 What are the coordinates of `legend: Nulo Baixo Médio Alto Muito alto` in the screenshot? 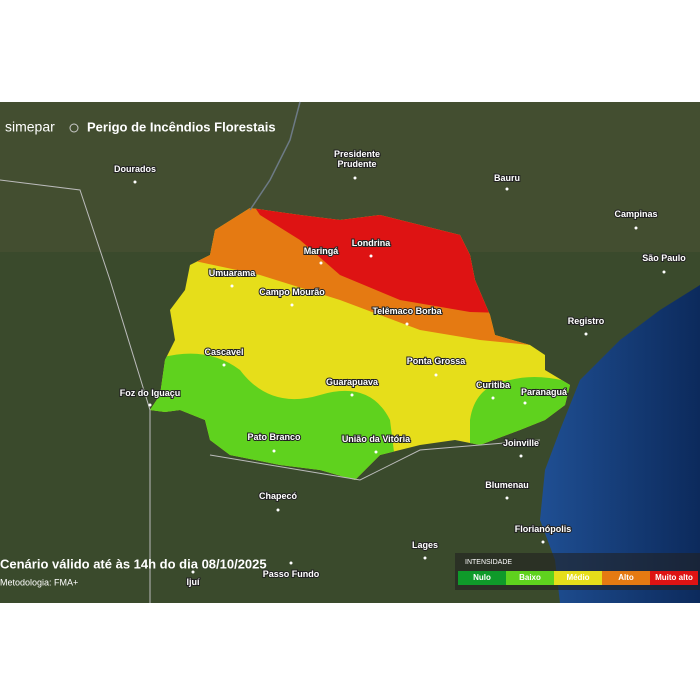 It's located at (578, 578).